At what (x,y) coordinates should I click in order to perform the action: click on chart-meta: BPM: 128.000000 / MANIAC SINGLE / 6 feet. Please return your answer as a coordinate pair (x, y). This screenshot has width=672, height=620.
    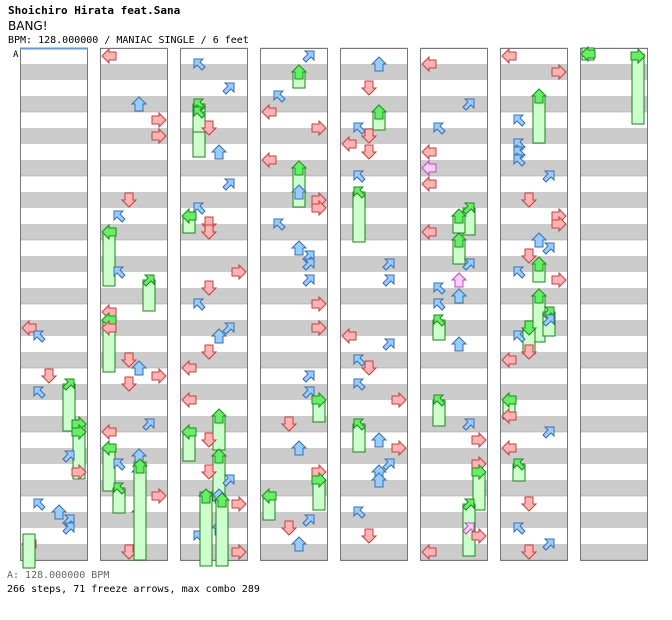
    Looking at the image, I should click on (128, 40).